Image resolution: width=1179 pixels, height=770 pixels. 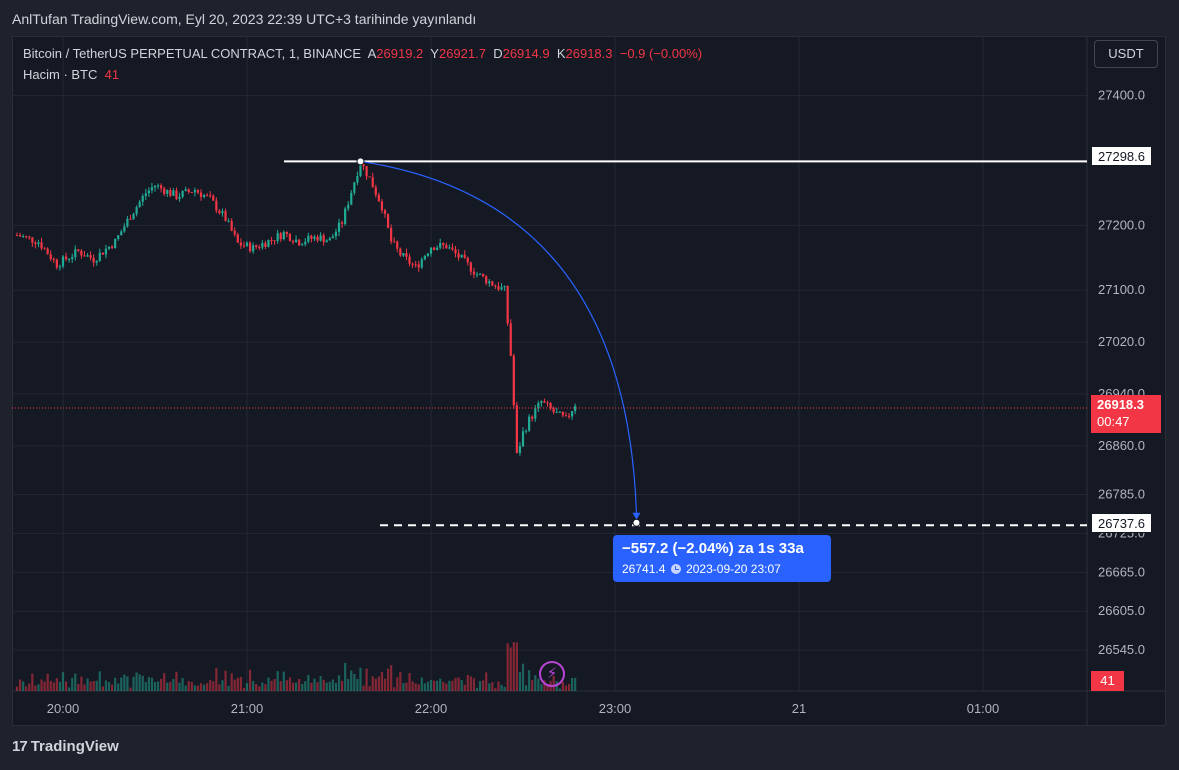 I want to click on volume-tag: 41, so click(x=1107, y=681).